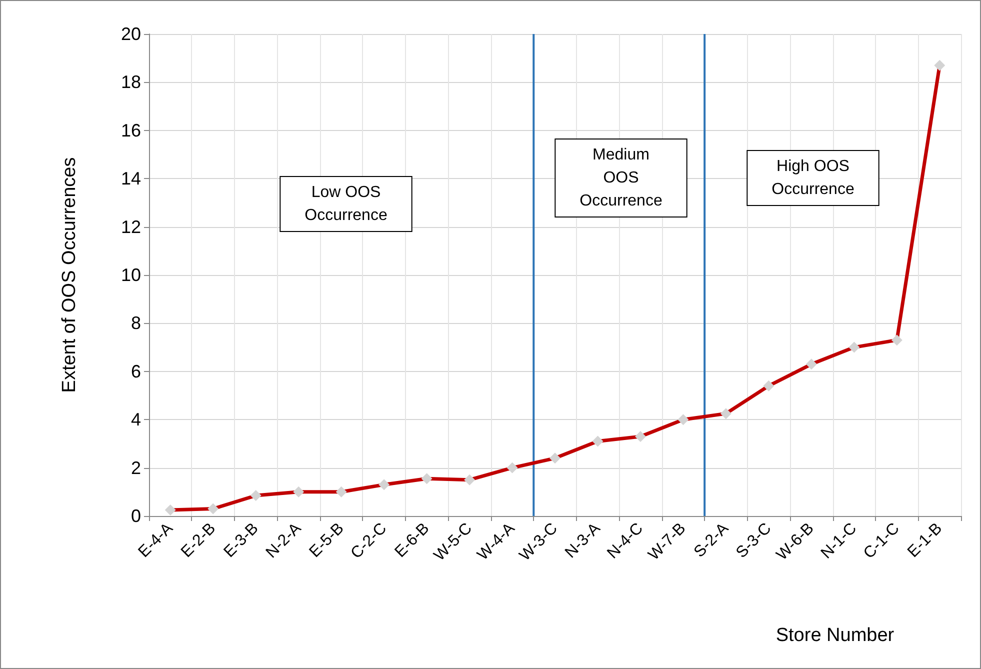 The width and height of the screenshot is (981, 669). What do you see at coordinates (135, 371) in the screenshot?
I see `y-tick-label: 6` at bounding box center [135, 371].